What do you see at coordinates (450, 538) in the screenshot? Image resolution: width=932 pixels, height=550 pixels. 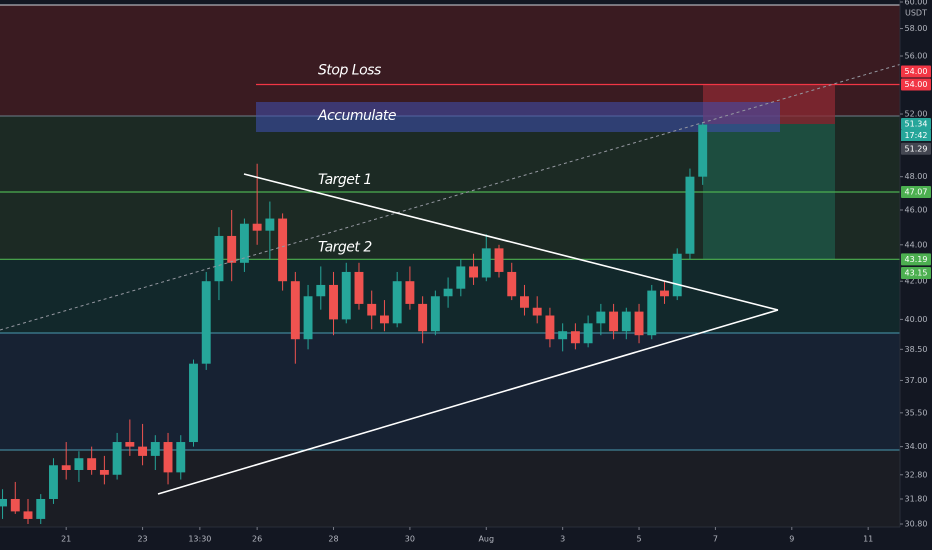 I see `time-axis` at bounding box center [450, 538].